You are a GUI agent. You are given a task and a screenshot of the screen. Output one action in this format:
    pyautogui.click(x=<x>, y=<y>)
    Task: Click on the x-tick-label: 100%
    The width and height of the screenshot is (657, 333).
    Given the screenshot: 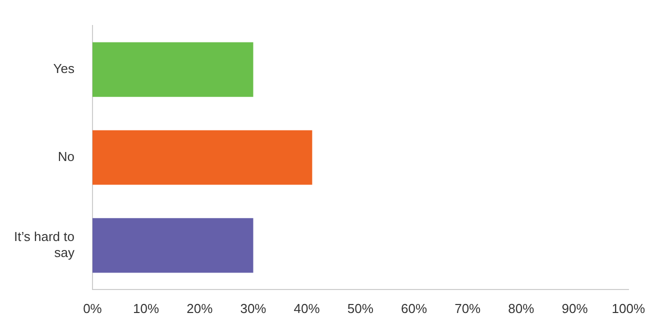 What is the action you would take?
    pyautogui.click(x=629, y=308)
    